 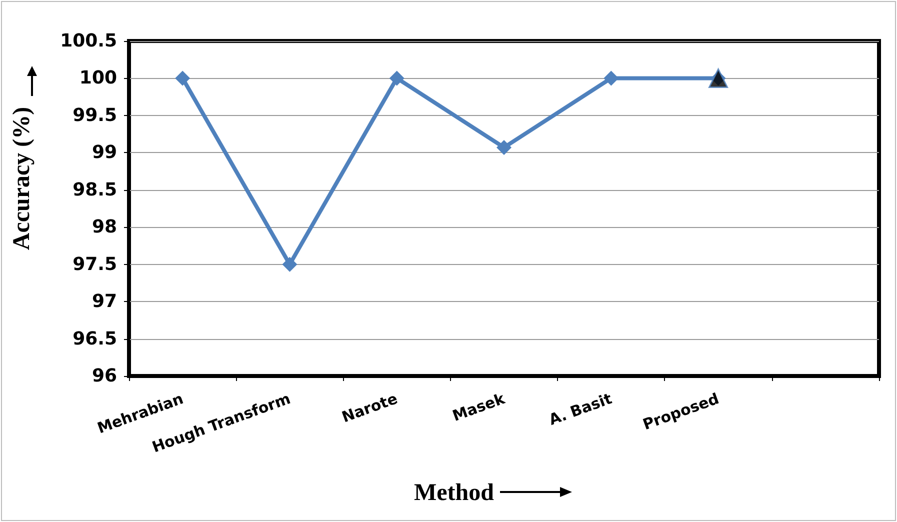 What do you see at coordinates (22, 178) in the screenshot?
I see `y-axis-title: Accuracy (%)` at bounding box center [22, 178].